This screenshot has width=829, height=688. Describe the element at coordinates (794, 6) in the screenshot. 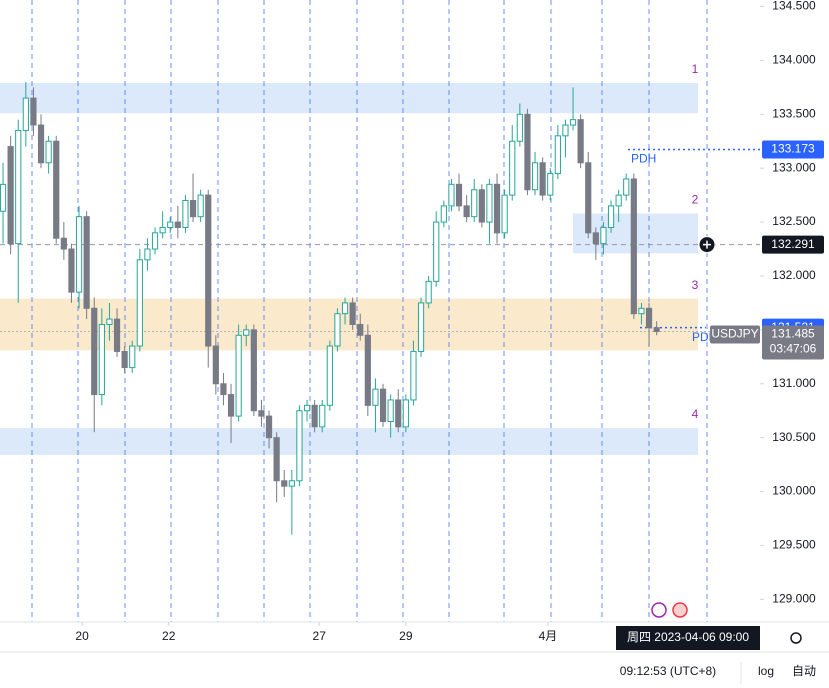

I see `y-tick-label: 134.500` at that location.